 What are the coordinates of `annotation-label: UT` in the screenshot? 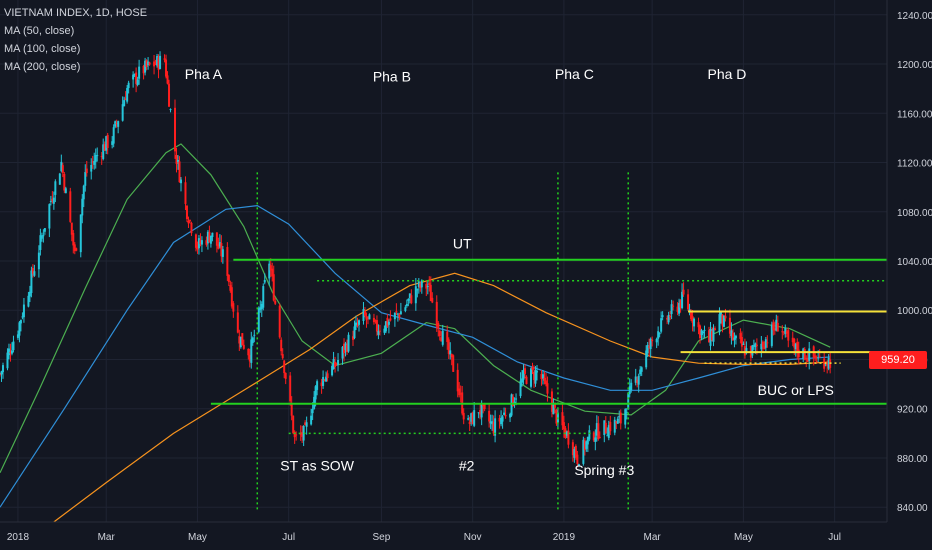 It's located at (462, 244).